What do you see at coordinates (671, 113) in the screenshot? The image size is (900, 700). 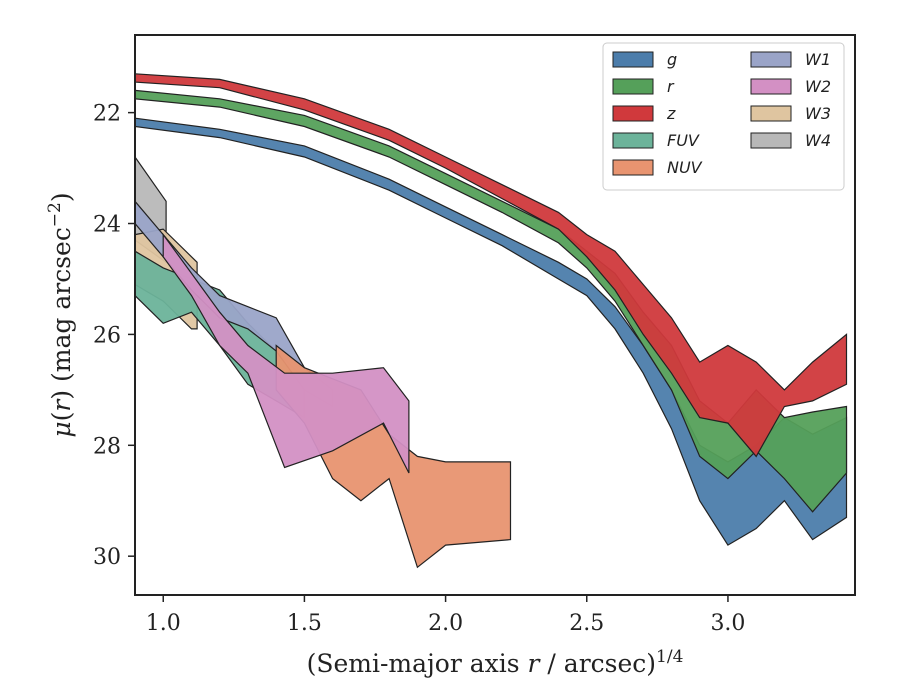 I see `legend-label-z: z` at bounding box center [671, 113].